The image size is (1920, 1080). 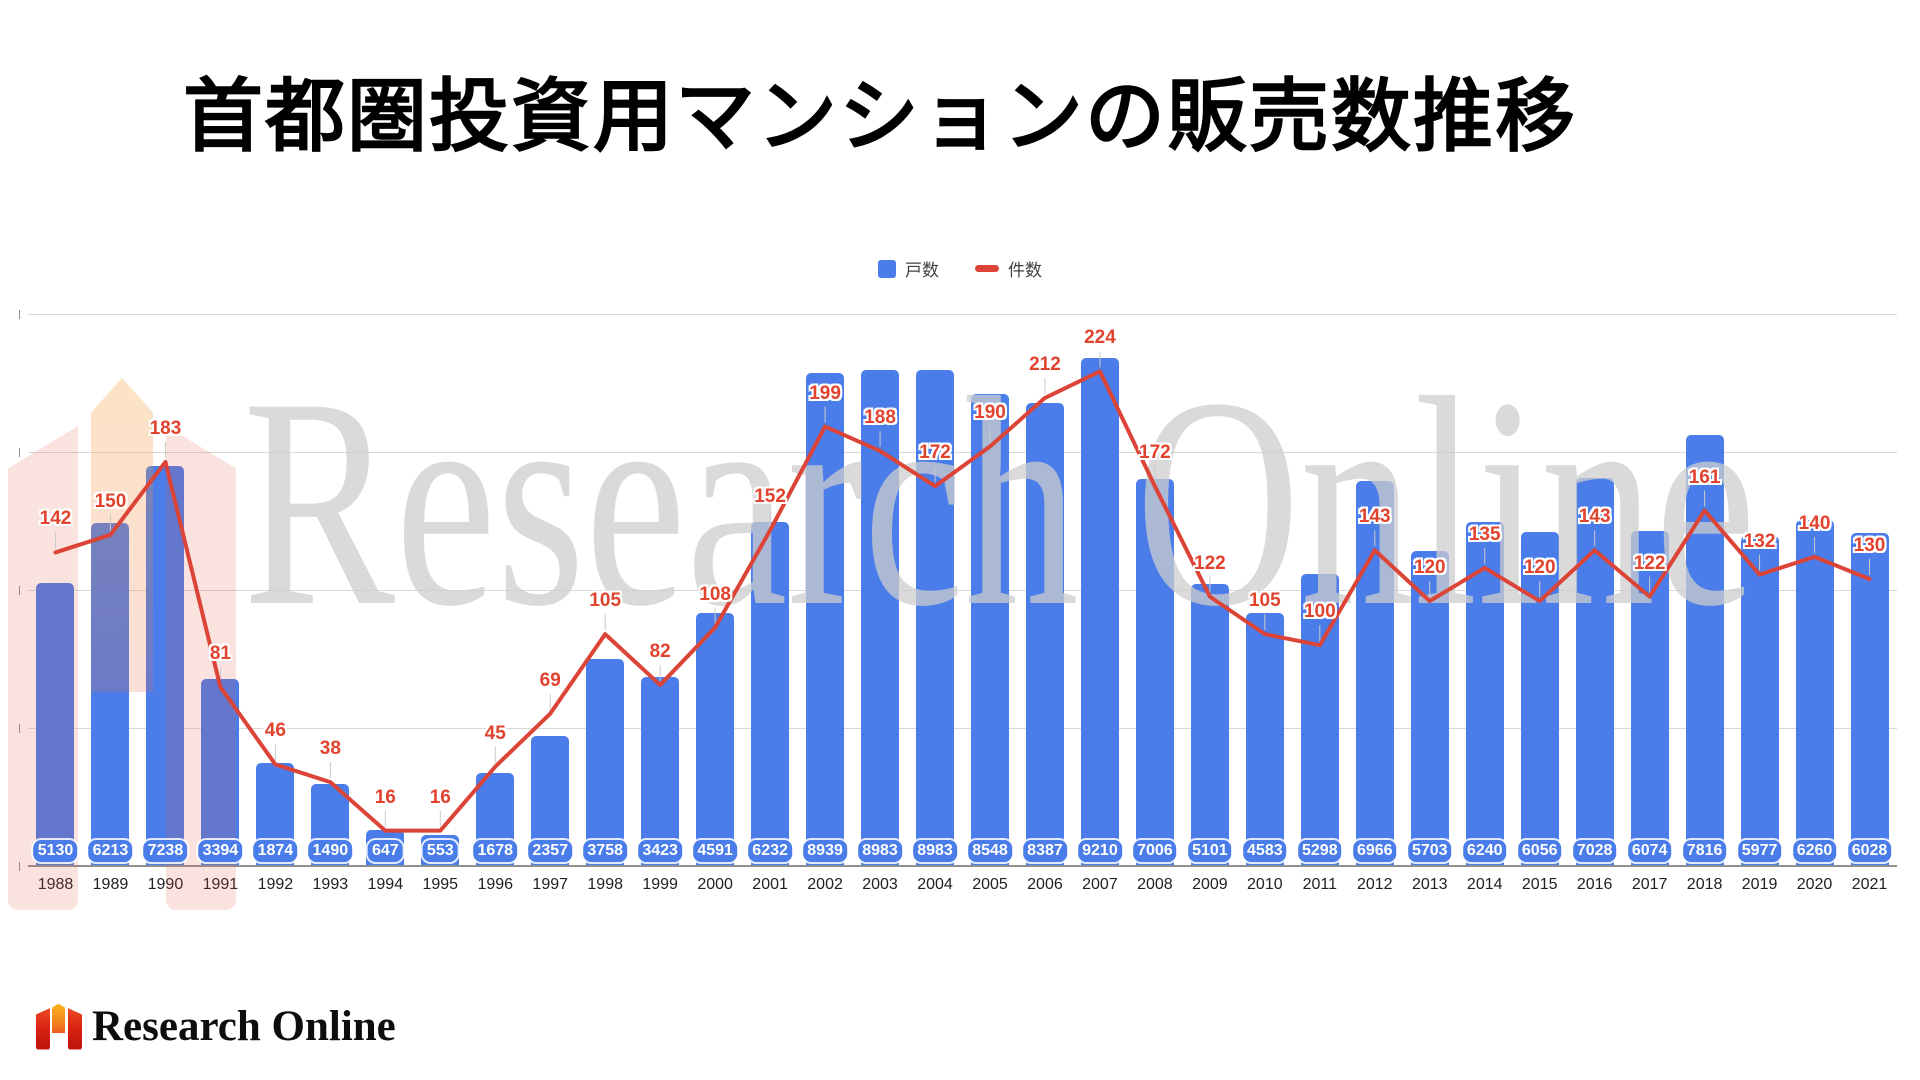 What do you see at coordinates (1814, 851) in the screenshot?
I see `bar-value-label: 6260` at bounding box center [1814, 851].